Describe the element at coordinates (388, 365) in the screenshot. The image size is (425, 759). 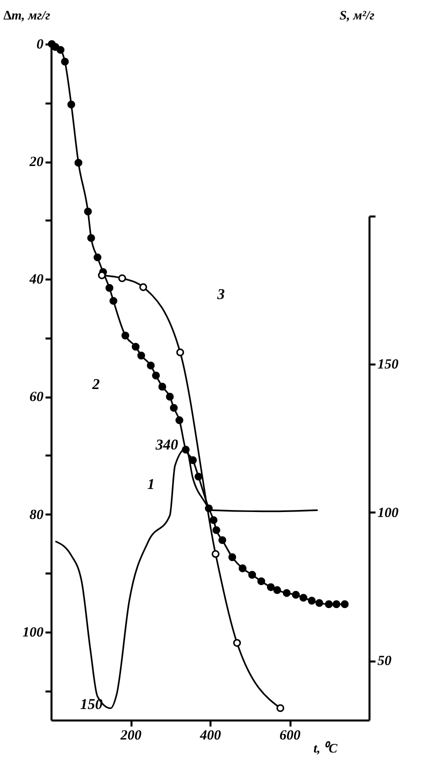
I see `y2-tick-label: 150` at that location.